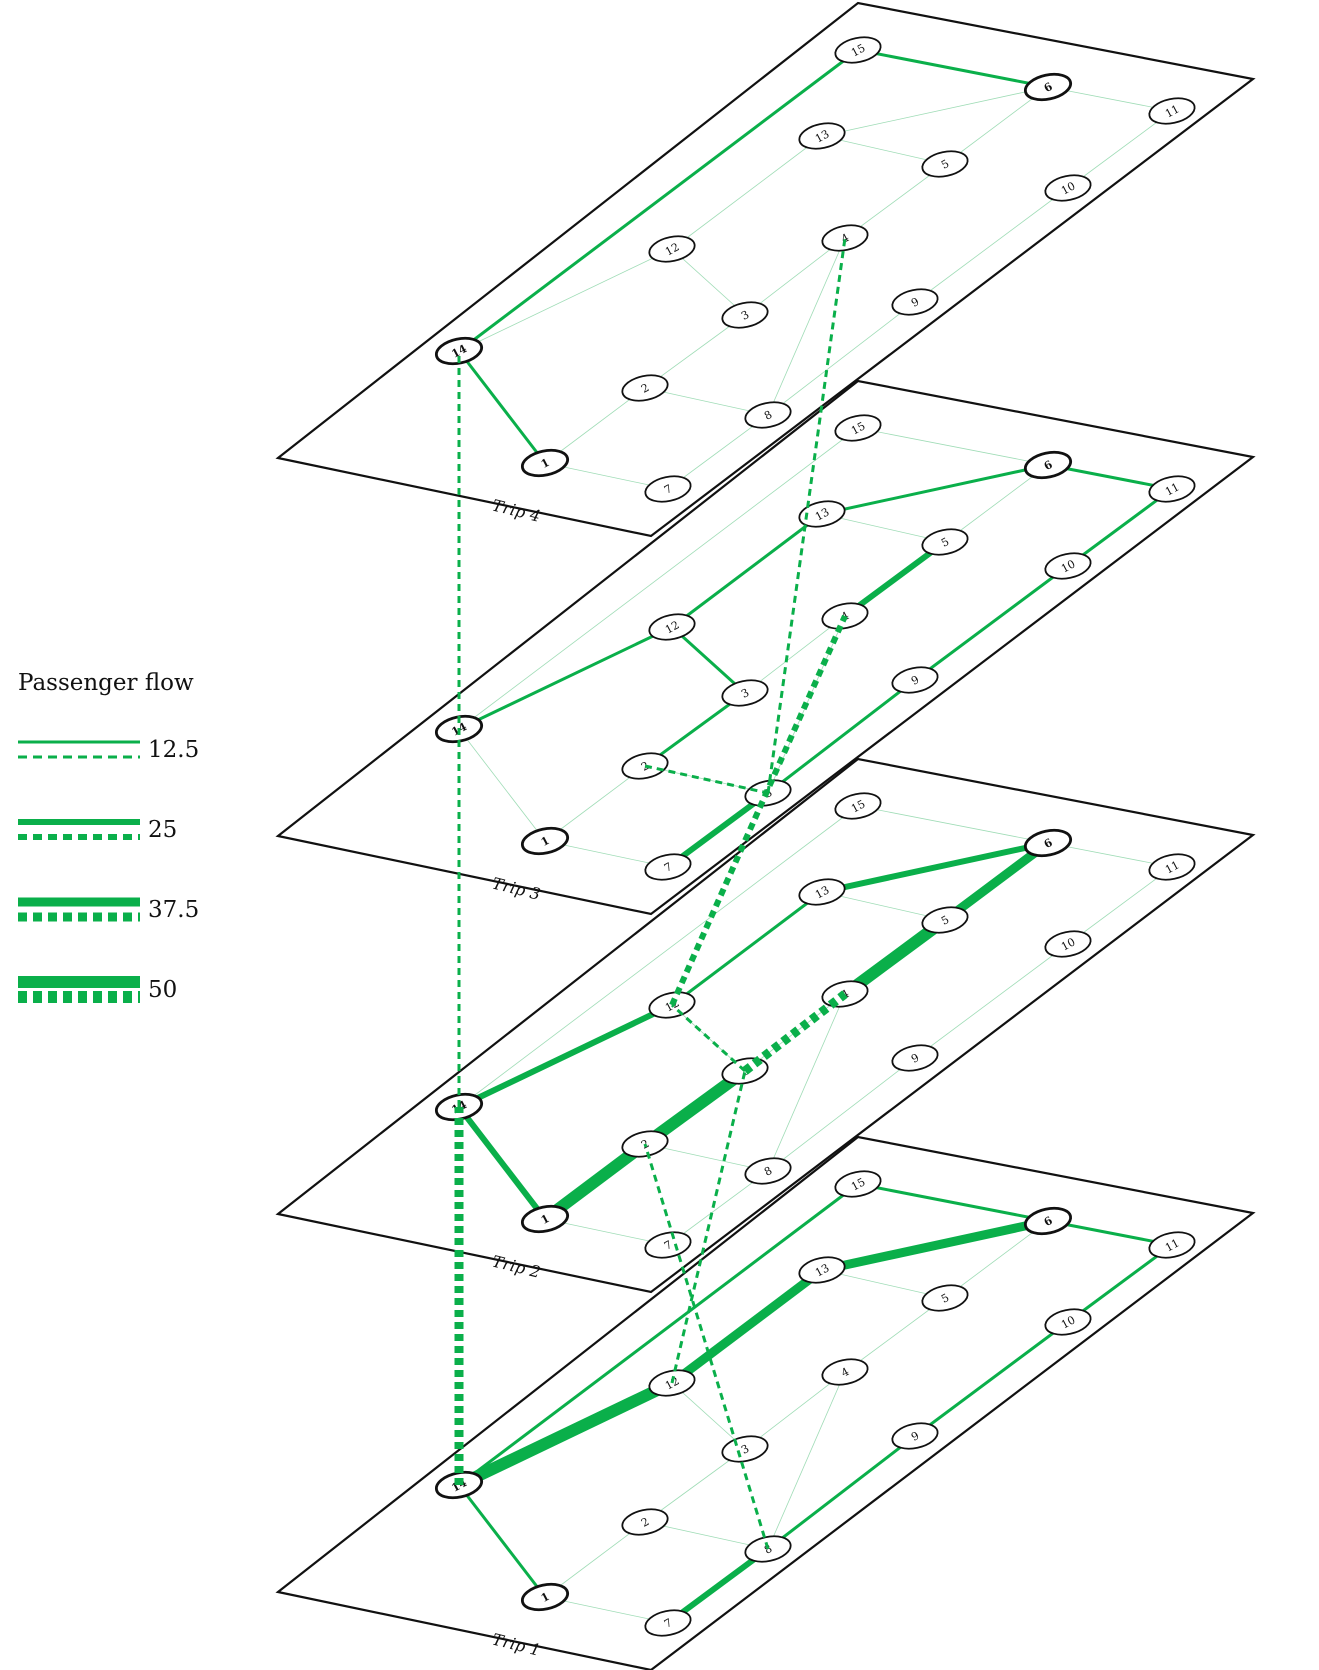  Describe the element at coordinates (845, 238) in the screenshot. I see `station-node-4: 4` at that location.